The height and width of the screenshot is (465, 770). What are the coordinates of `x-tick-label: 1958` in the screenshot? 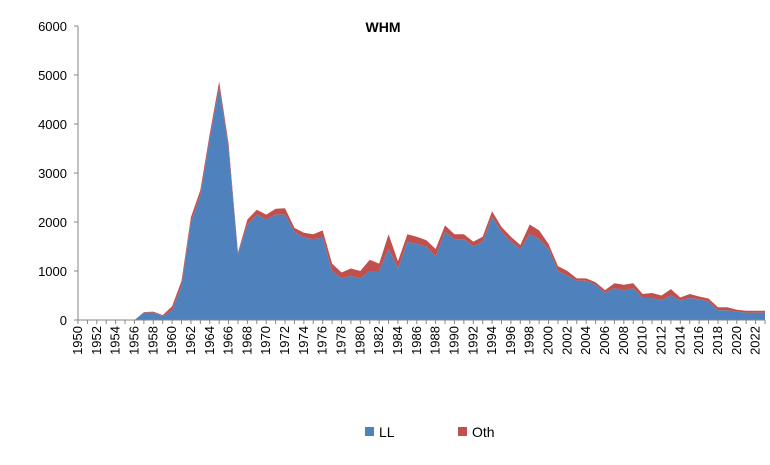 It's located at (152, 340).